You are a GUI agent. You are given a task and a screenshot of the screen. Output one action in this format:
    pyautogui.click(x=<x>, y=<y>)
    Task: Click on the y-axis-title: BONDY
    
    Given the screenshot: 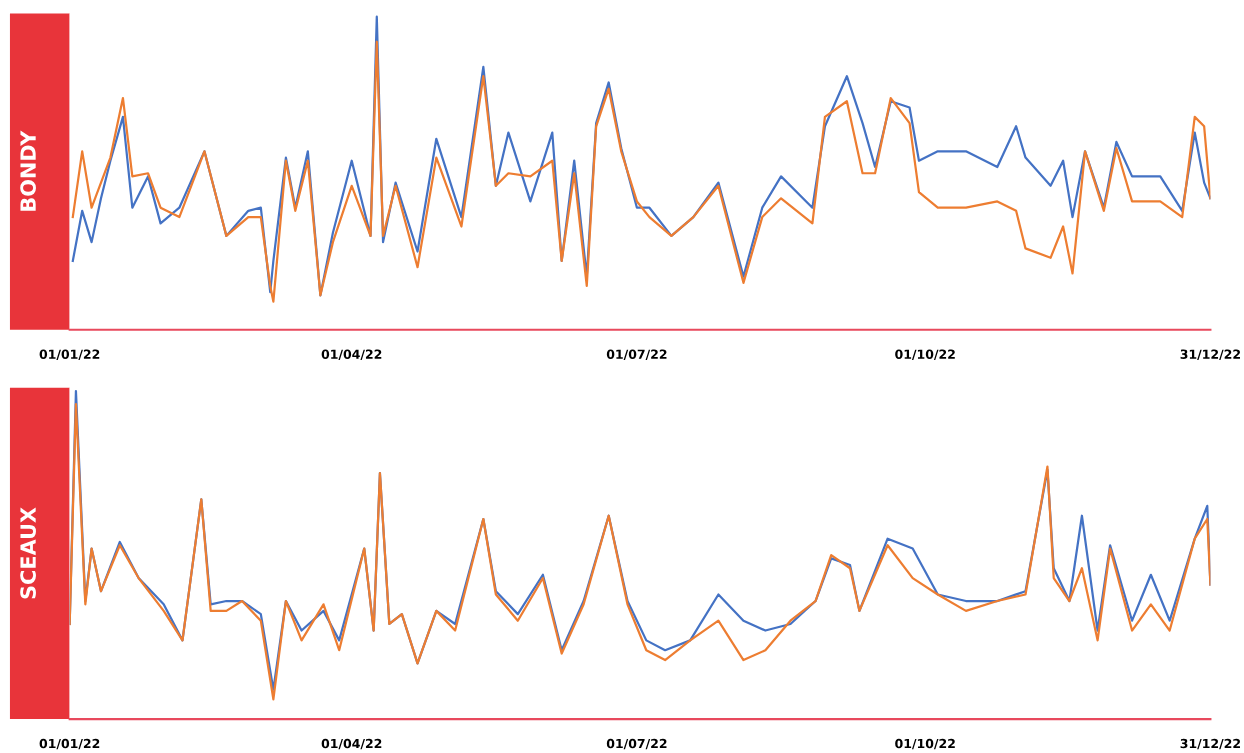 What is the action you would take?
    pyautogui.click(x=28, y=170)
    